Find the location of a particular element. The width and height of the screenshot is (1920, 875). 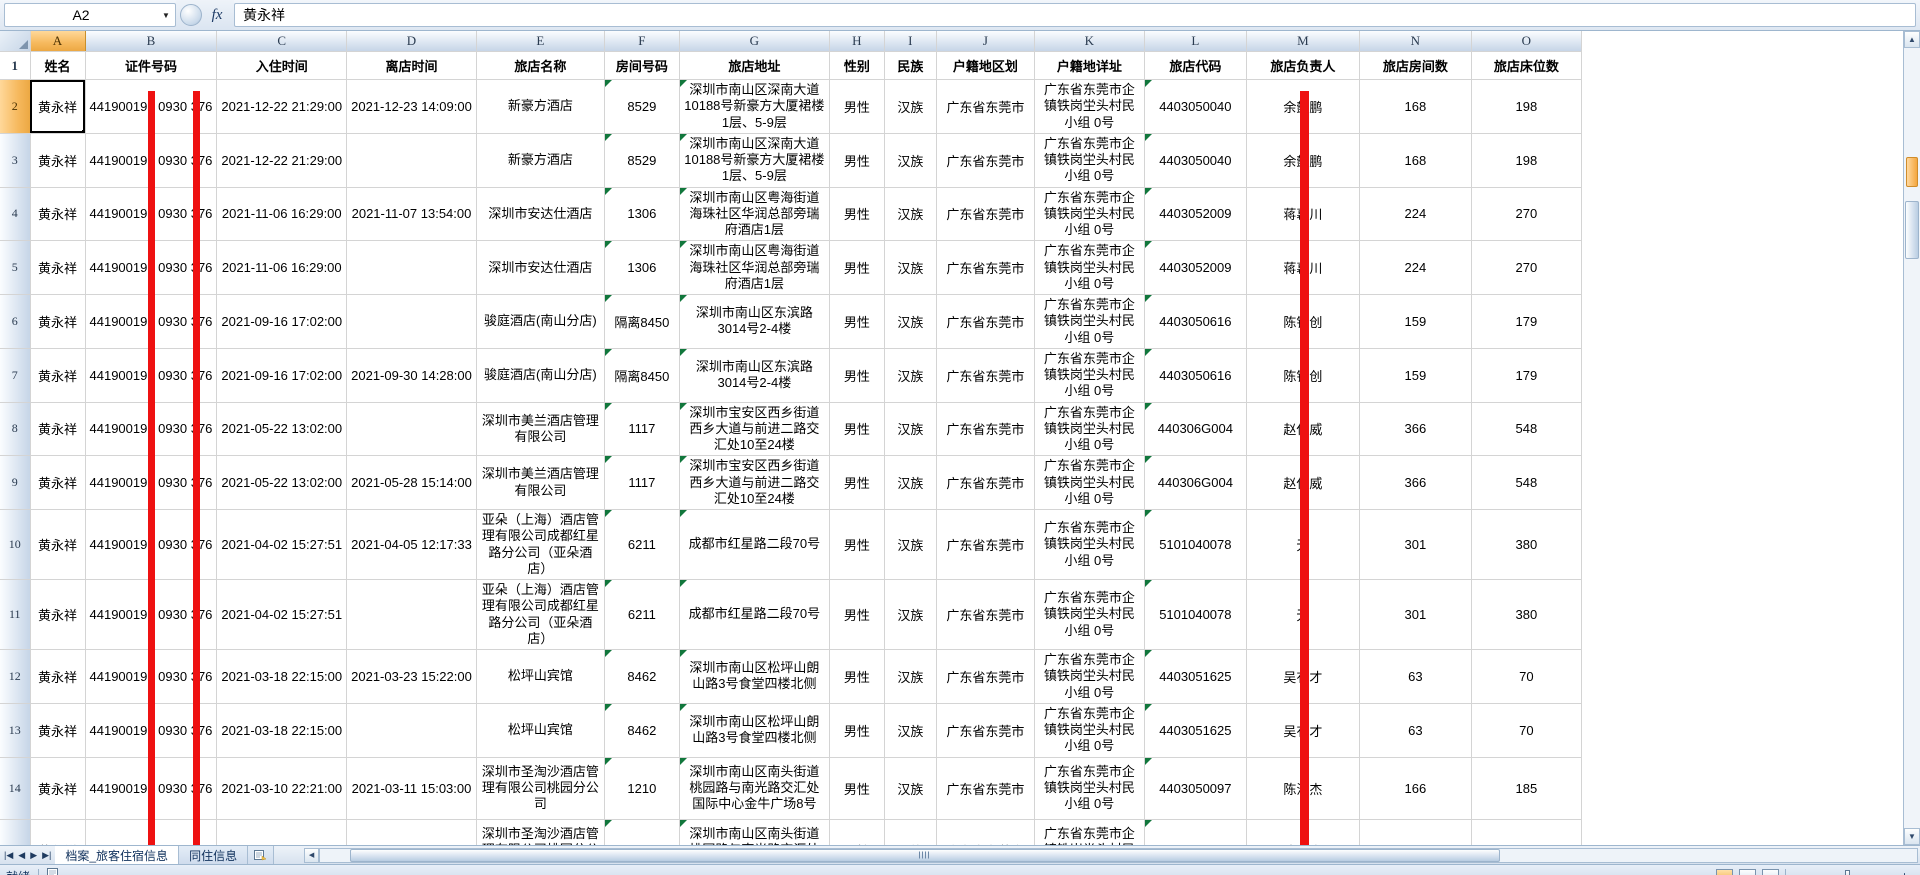

cell-h8: 男性 is located at coordinates (857, 429).